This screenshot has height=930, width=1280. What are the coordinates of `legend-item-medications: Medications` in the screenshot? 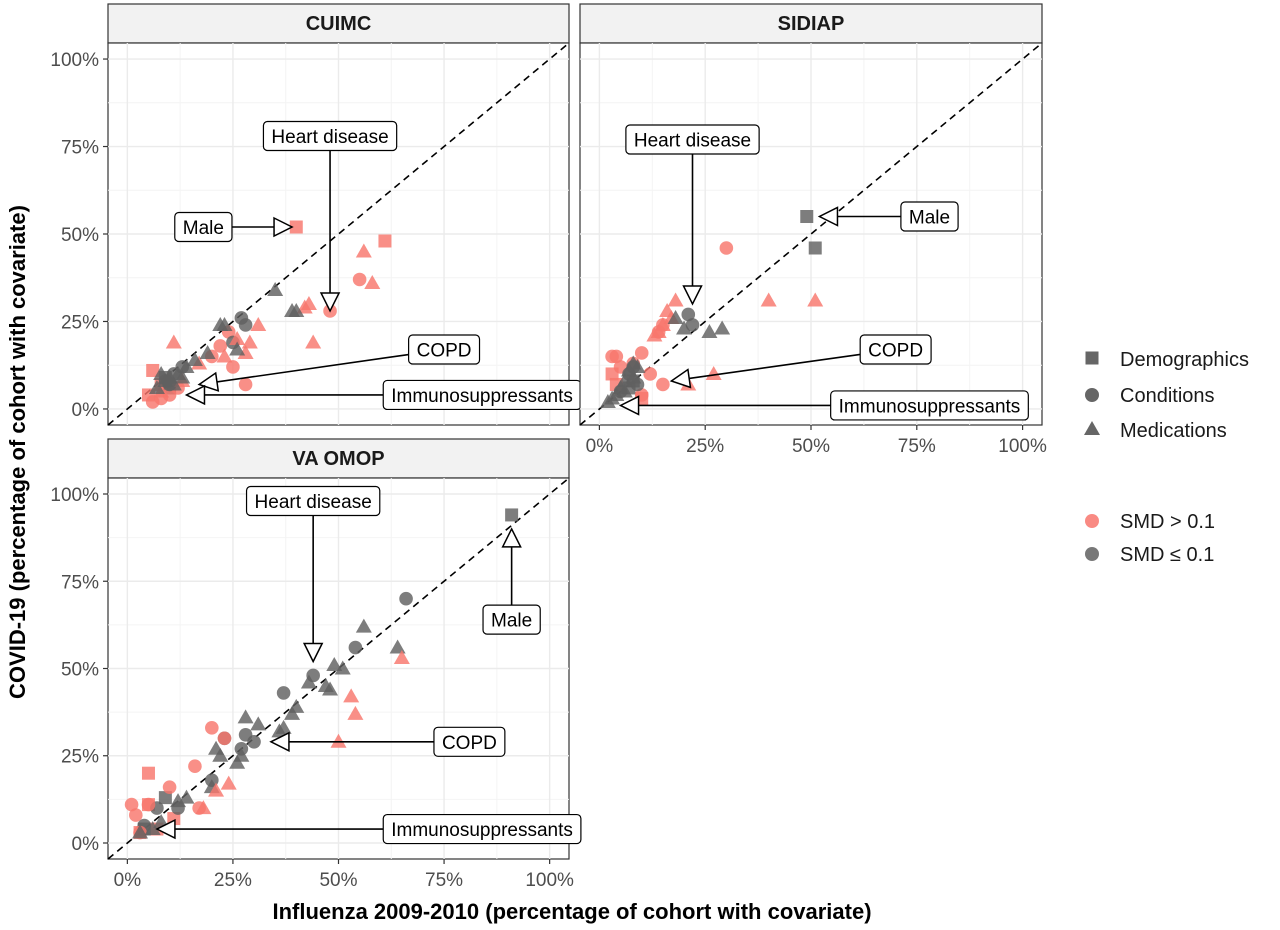 It's located at (1155, 431).